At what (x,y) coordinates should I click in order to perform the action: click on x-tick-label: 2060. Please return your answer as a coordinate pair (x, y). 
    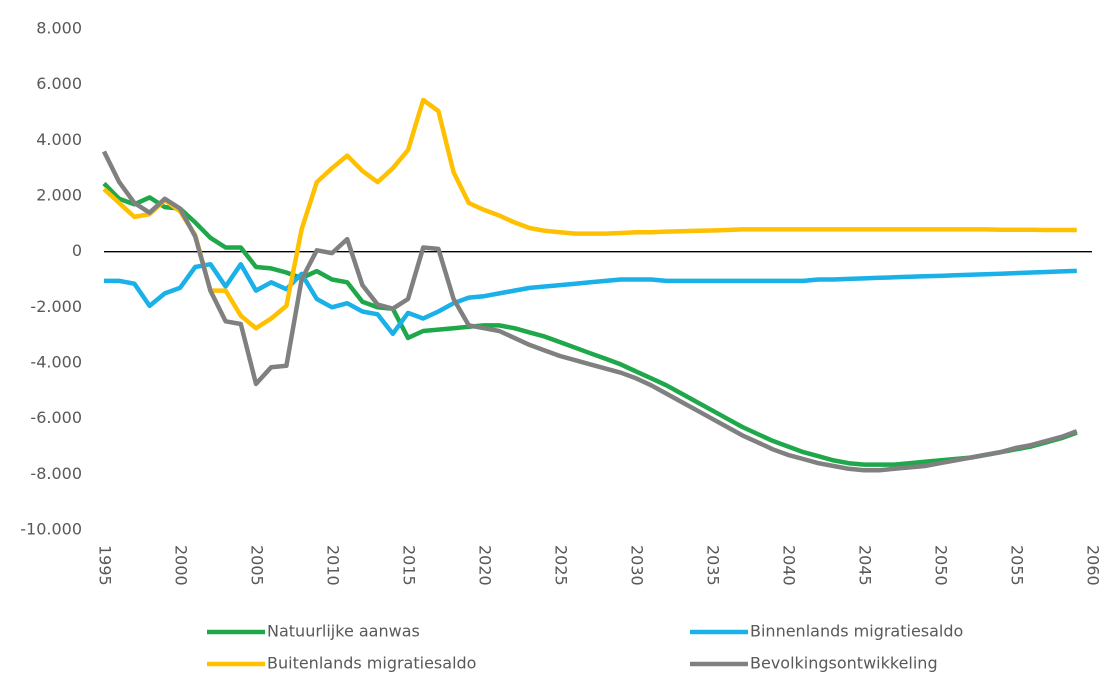
    Looking at the image, I should click on (1093, 565).